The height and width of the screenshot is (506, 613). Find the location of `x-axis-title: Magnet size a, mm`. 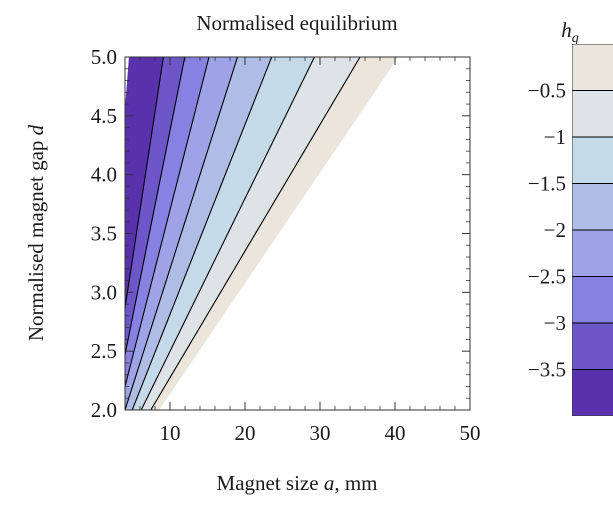

x-axis-title: Magnet size a, mm is located at coordinates (297, 483).